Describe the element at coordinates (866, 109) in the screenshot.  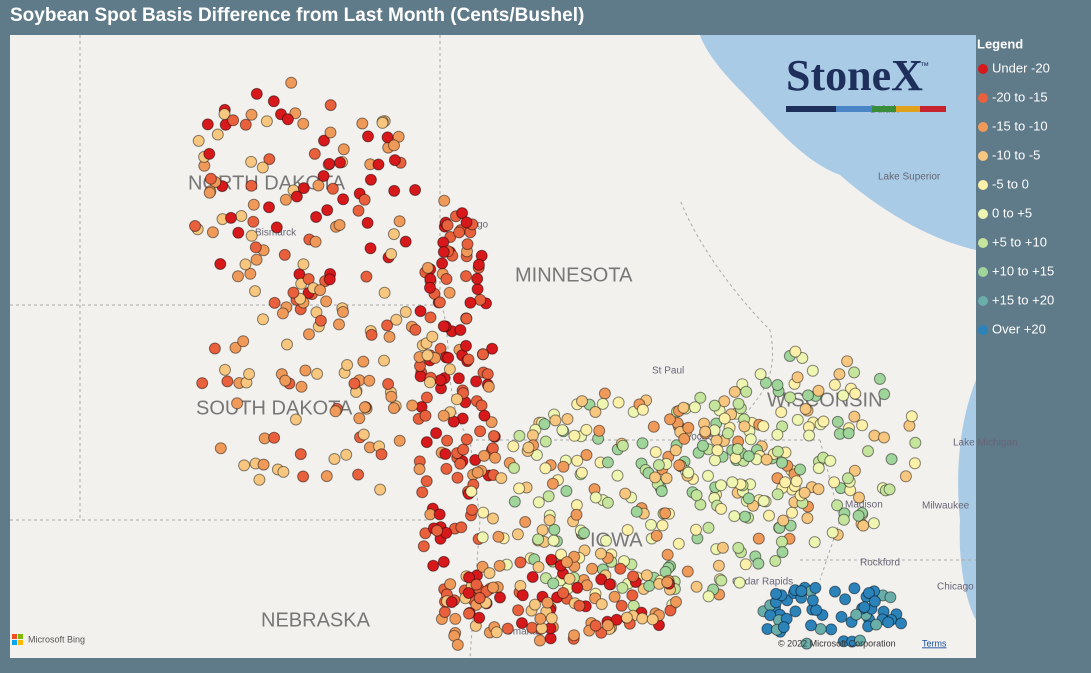
I see `logo-bar` at that location.